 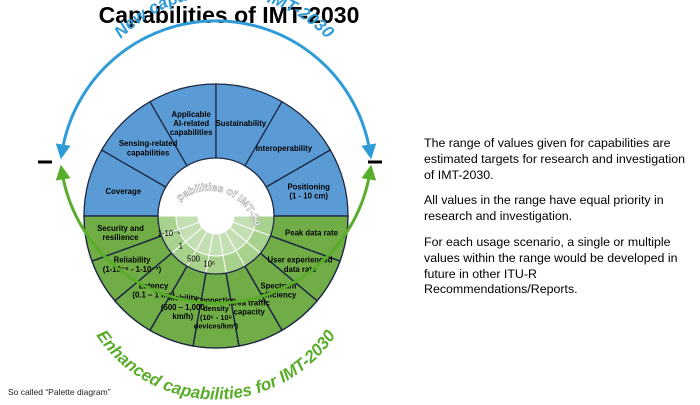 I want to click on segment-border-security, so click(x=123, y=238).